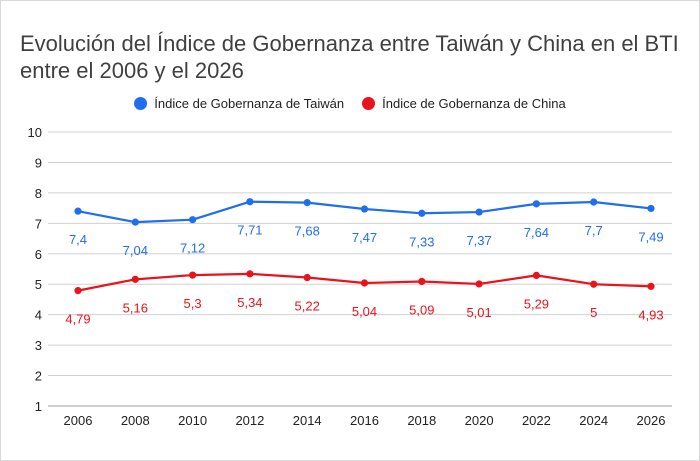 The width and height of the screenshot is (700, 461). Describe the element at coordinates (364, 420) in the screenshot. I see `x-tick-label: 2016` at that location.